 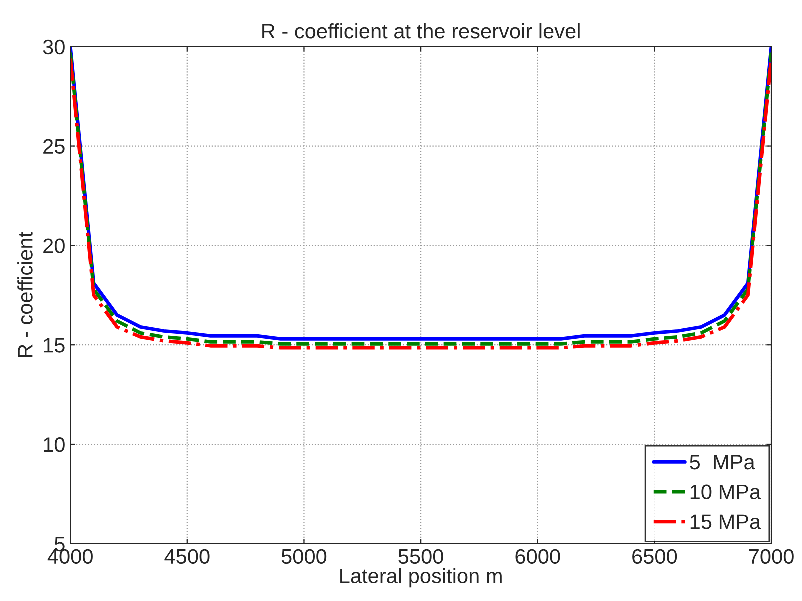 I want to click on chart-title: R - coefficient at the reservoir level, so click(x=421, y=31).